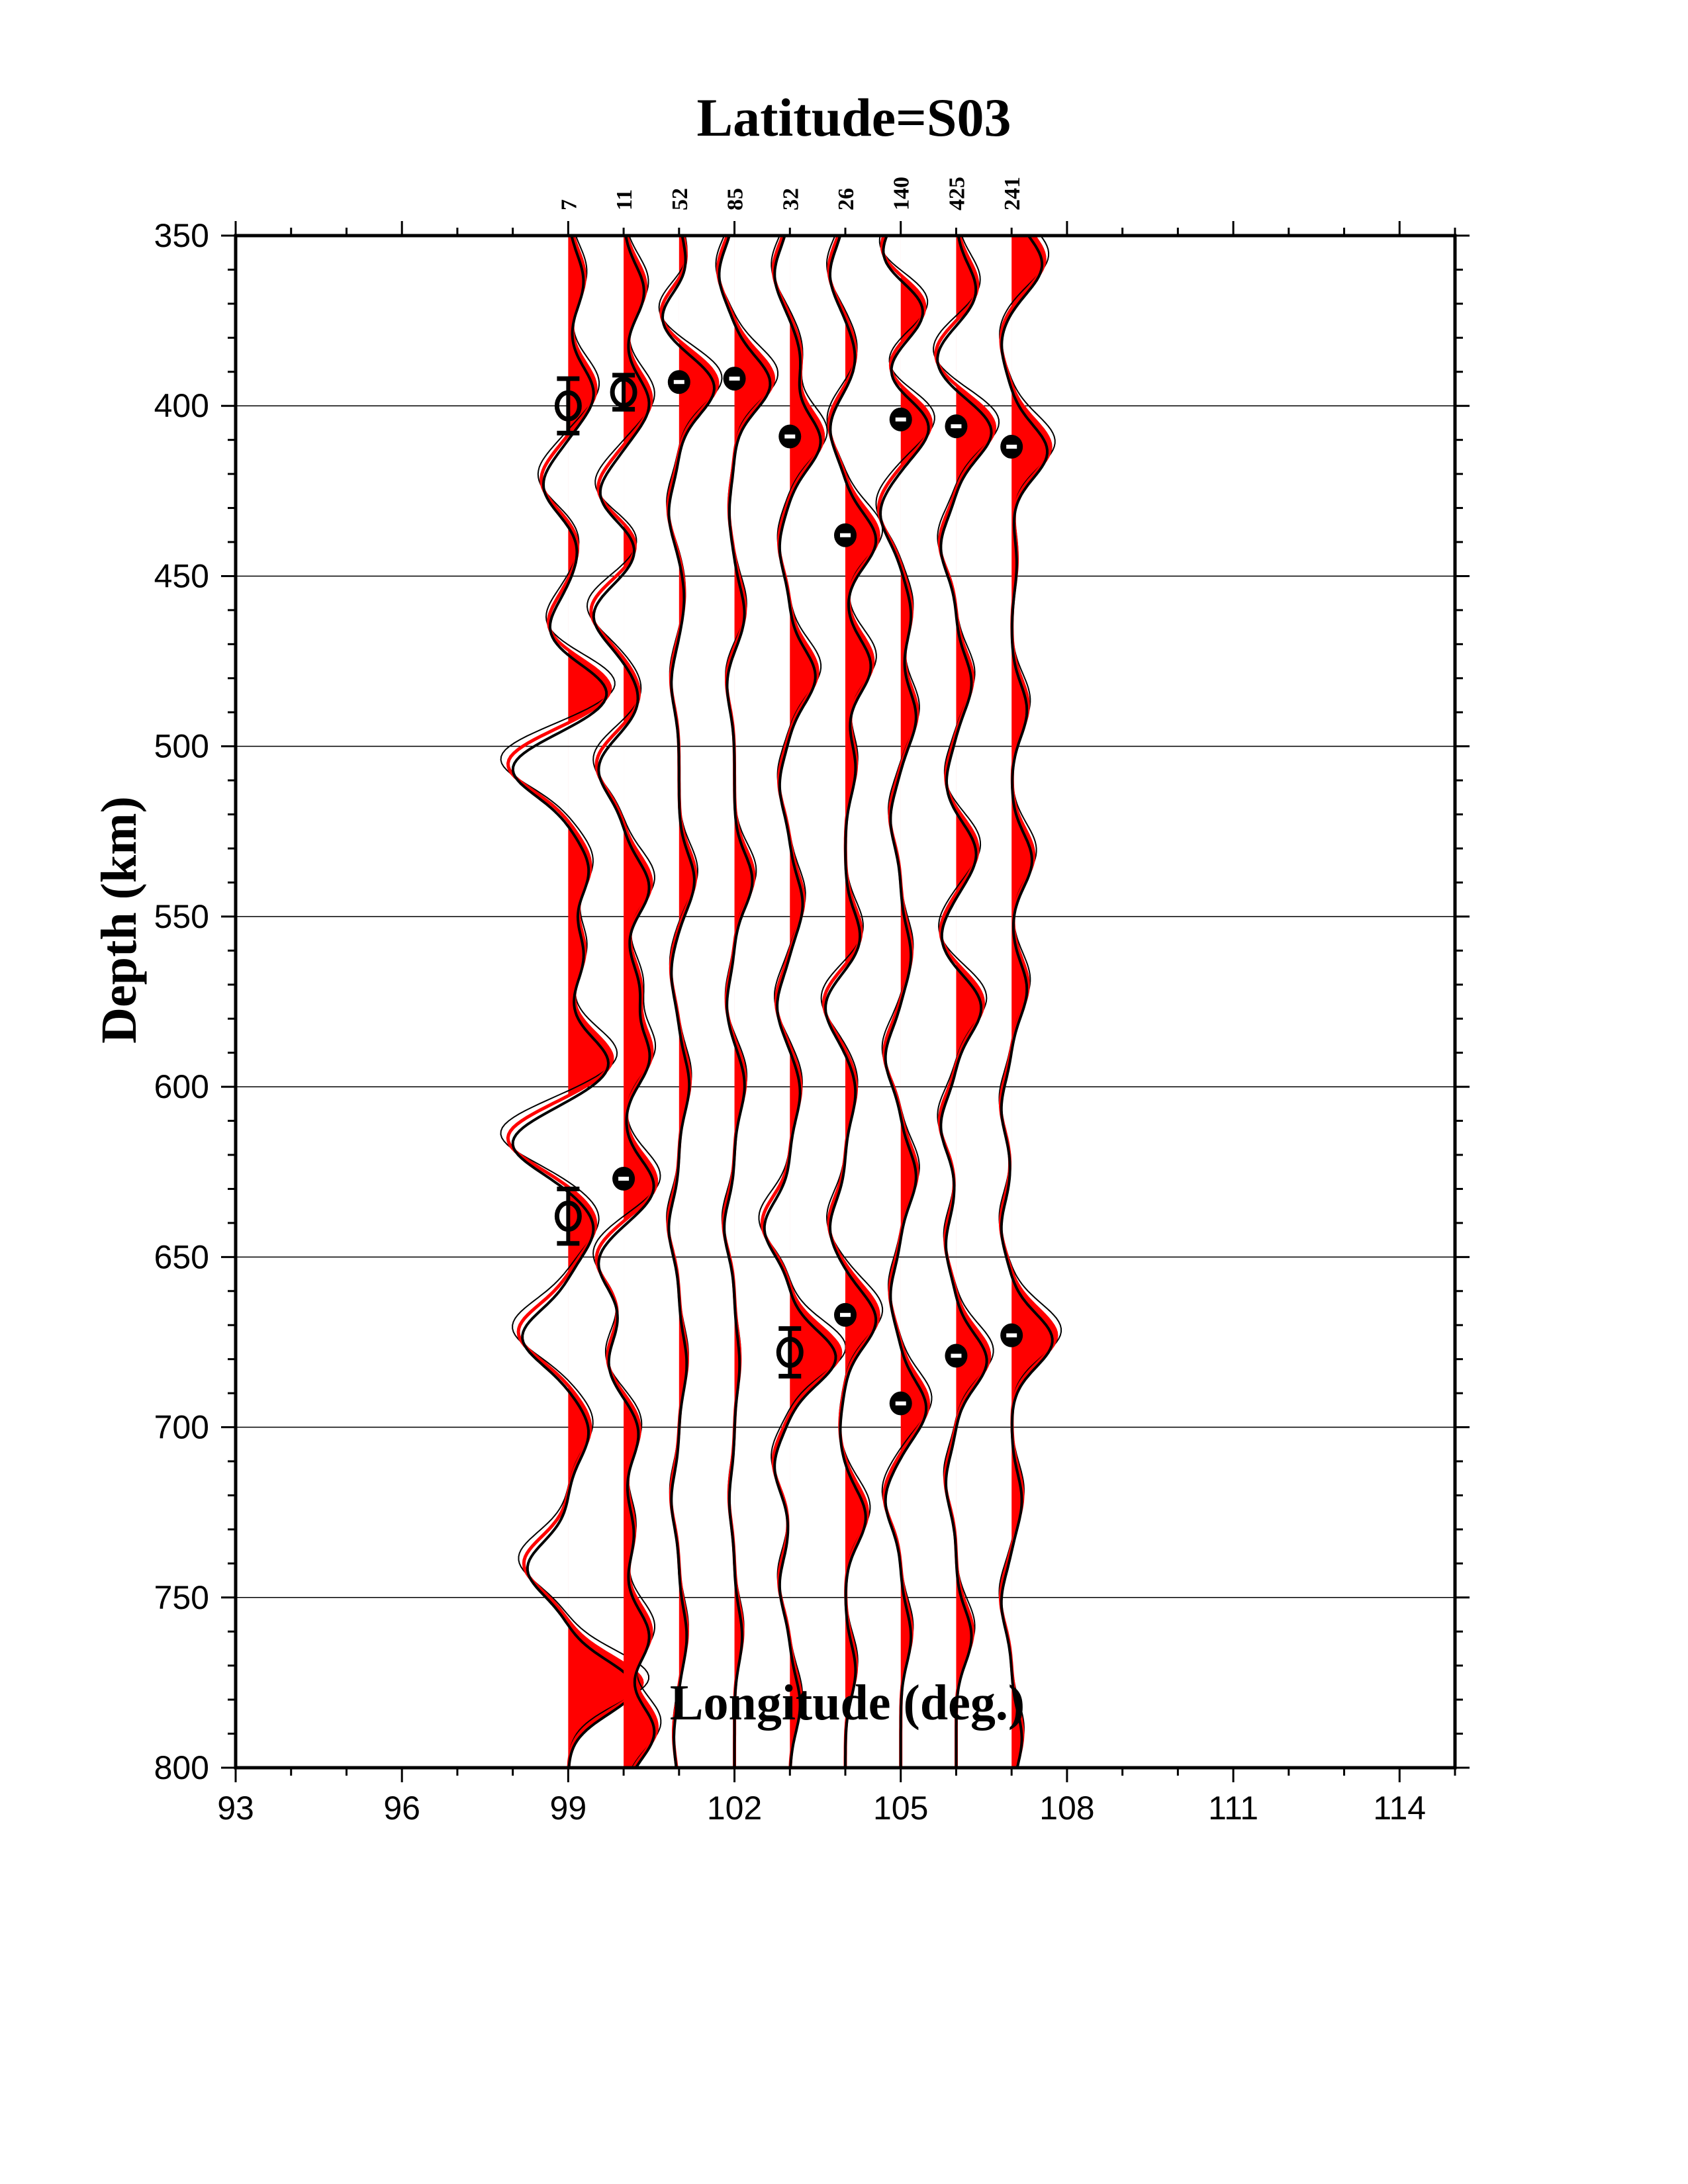  I want to click on x-tick-label: 99, so click(568, 1809).